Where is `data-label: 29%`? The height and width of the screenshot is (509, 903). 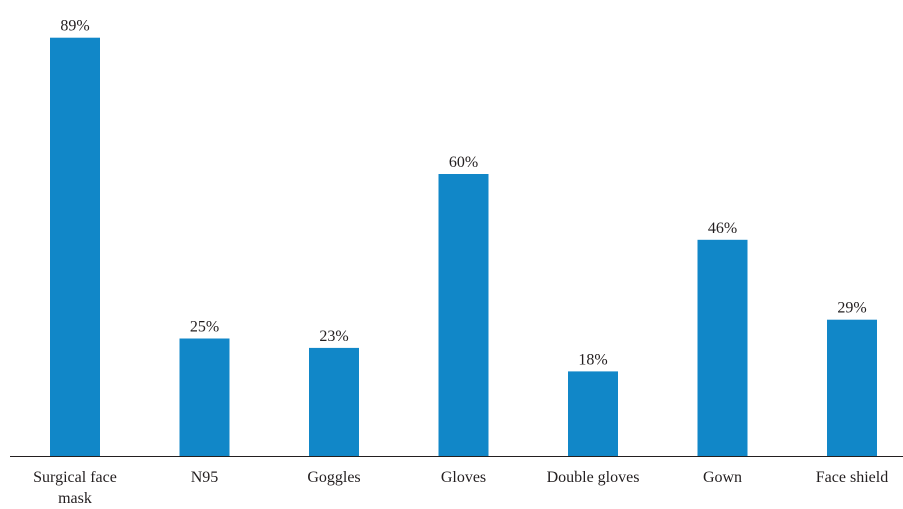
data-label: 29% is located at coordinates (851, 308).